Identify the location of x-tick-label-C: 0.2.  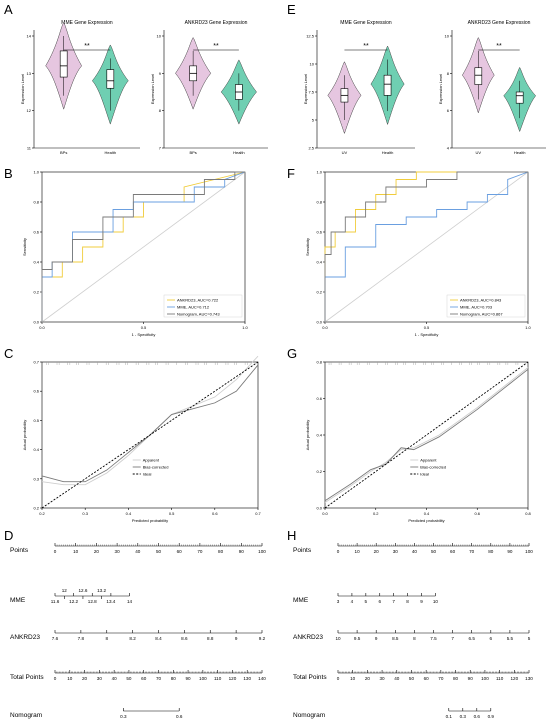
(42, 513).